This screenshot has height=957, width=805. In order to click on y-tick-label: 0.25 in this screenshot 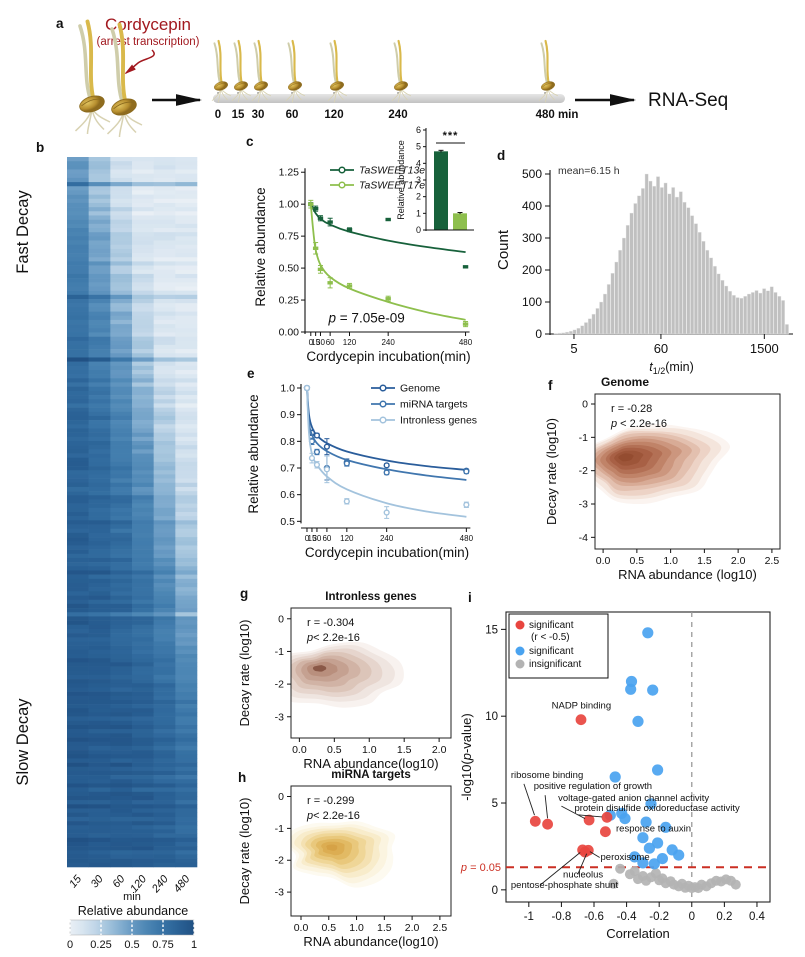, I will do `click(289, 301)`.